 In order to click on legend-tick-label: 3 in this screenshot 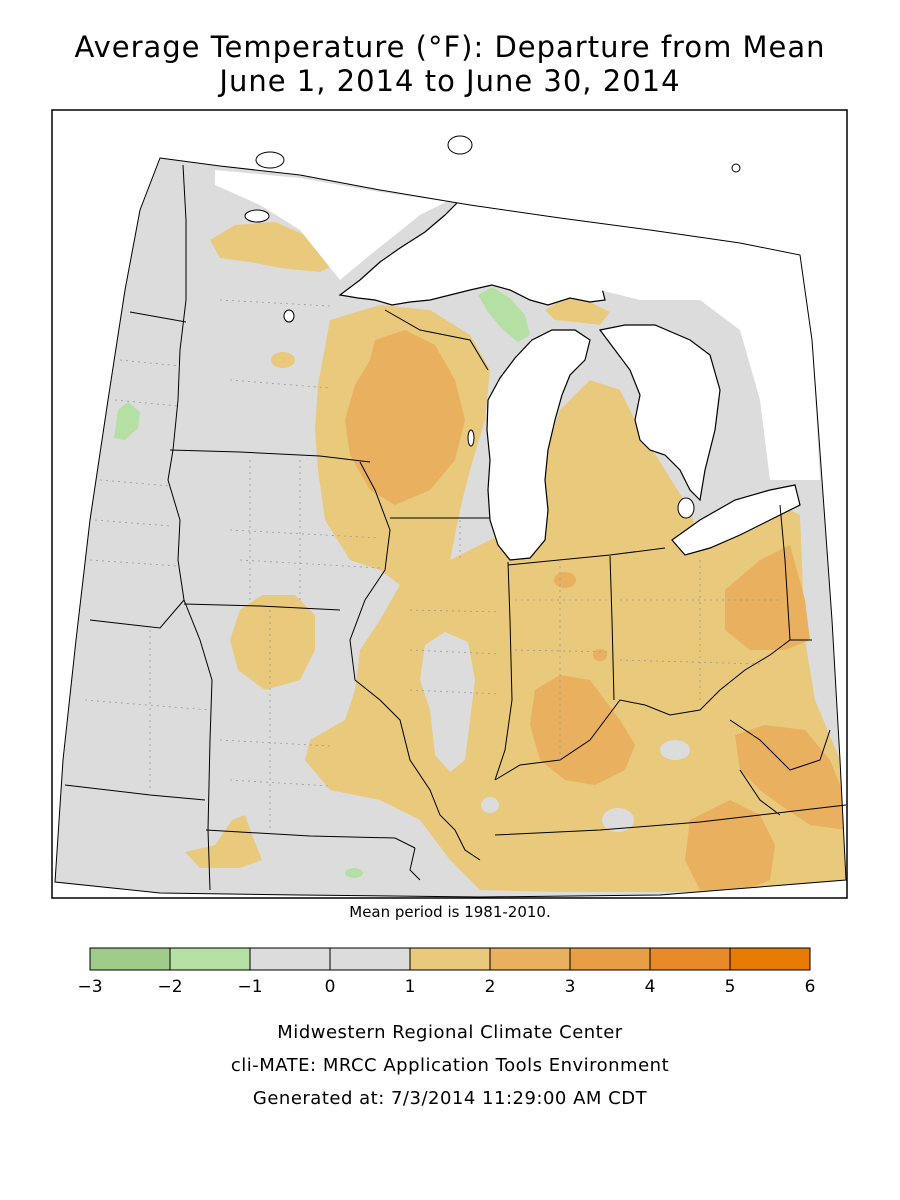, I will do `click(570, 987)`.